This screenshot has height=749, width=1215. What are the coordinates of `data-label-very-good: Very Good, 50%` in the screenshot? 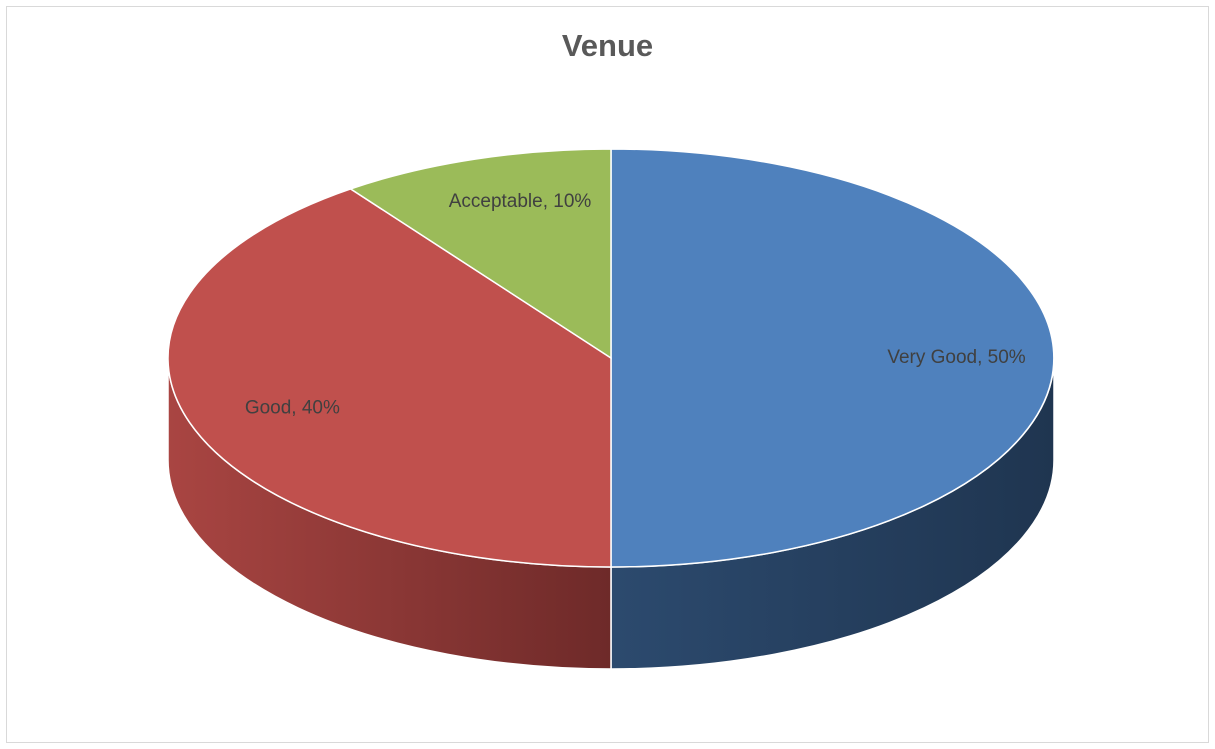 It's located at (956, 357).